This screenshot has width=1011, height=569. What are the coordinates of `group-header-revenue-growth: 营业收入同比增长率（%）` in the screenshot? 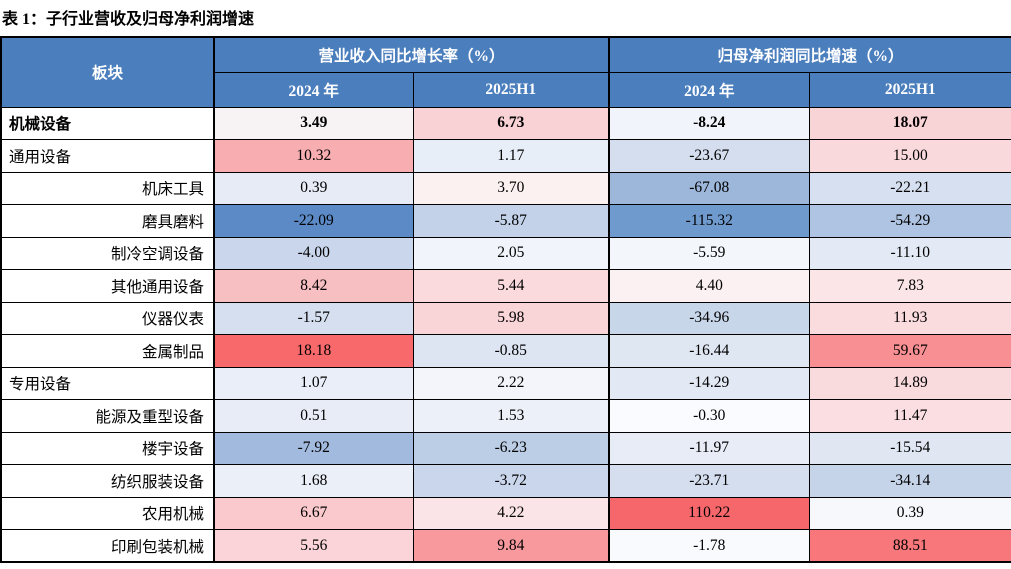 It's located at (411, 54).